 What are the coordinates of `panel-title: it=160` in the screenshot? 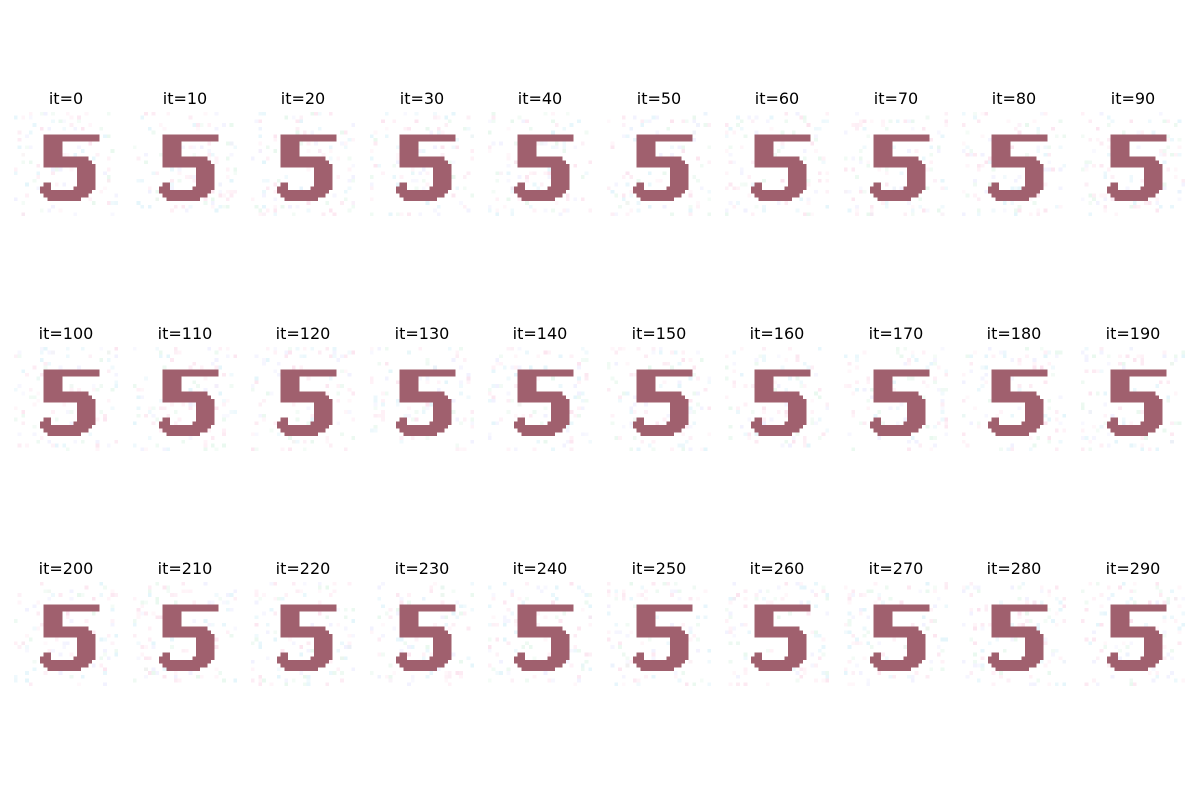 It's located at (777, 333).